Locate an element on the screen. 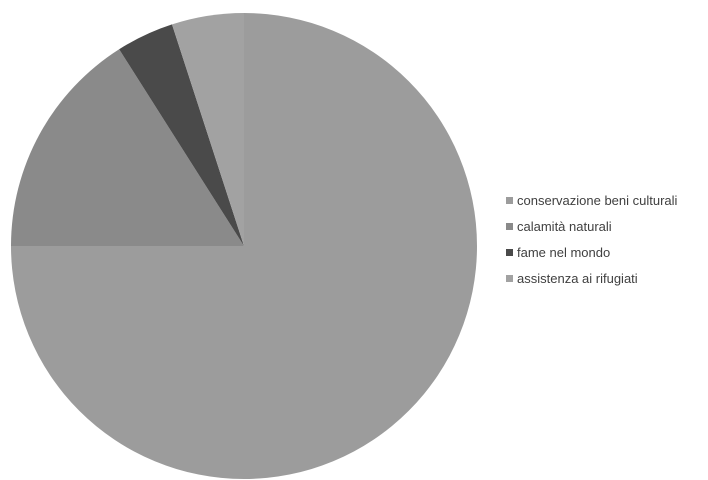  legend-item-fame: fame nel mondo is located at coordinates (591, 252).